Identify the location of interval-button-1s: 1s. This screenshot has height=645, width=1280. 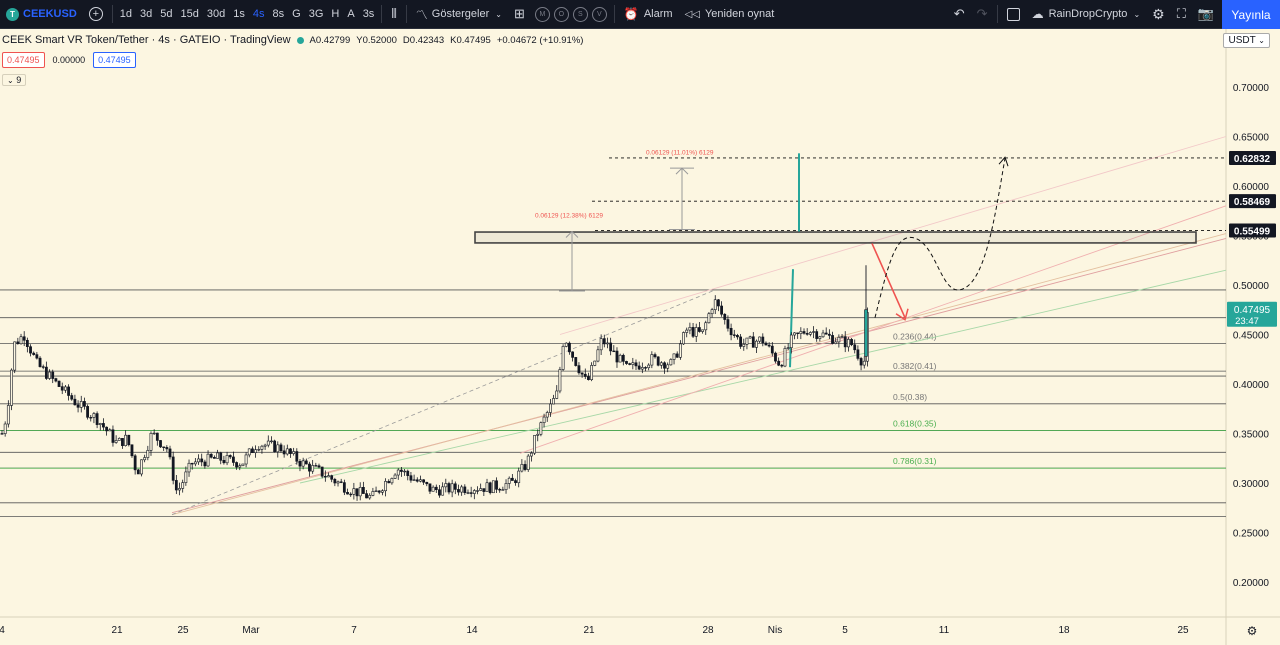
(239, 14).